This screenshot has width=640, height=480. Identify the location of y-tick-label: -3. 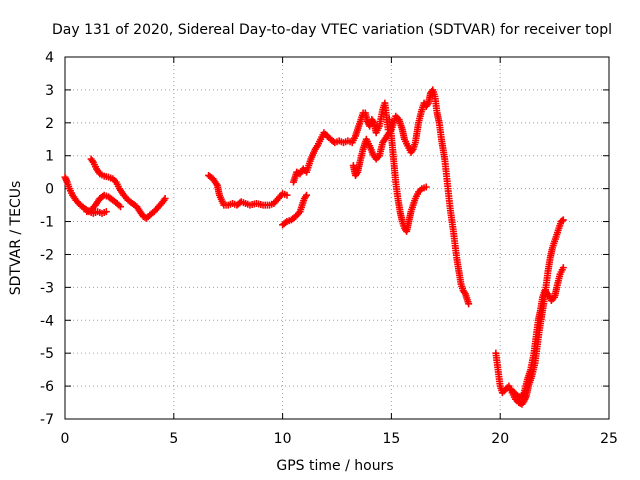
(47, 288).